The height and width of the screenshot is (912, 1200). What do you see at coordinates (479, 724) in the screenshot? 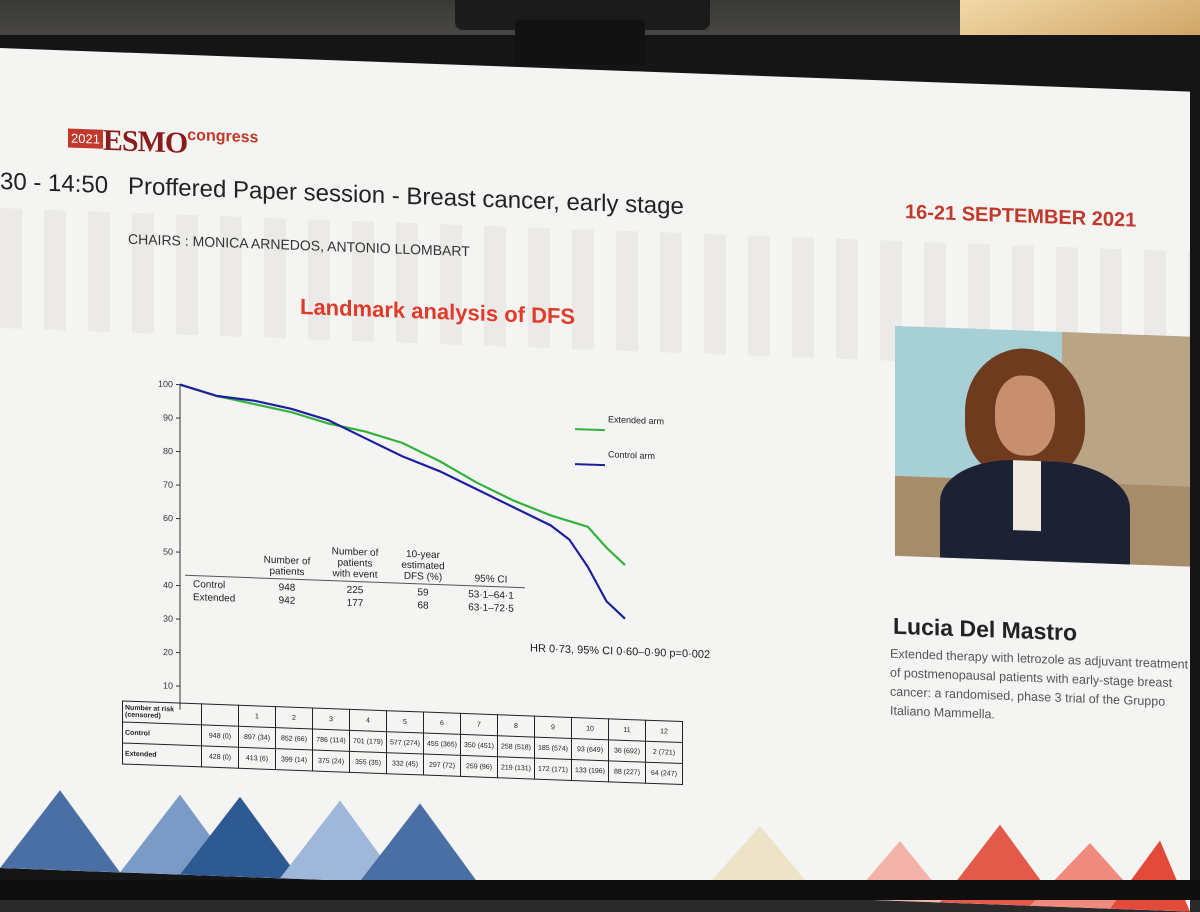
I see `risk-time-header: 7` at bounding box center [479, 724].